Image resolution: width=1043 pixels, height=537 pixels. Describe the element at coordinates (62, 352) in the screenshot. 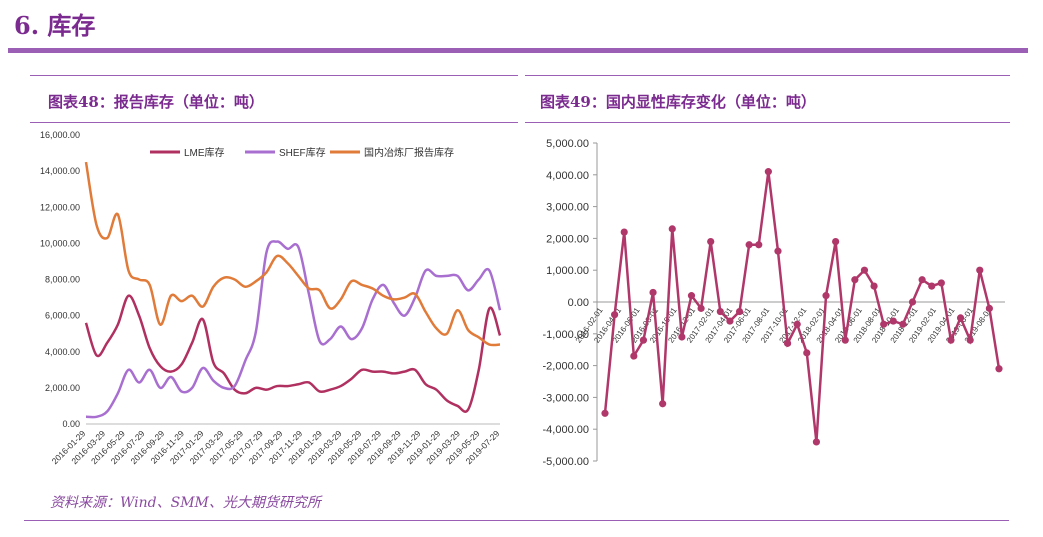

I see `chart1-y-tick-label: 4,000.00` at that location.